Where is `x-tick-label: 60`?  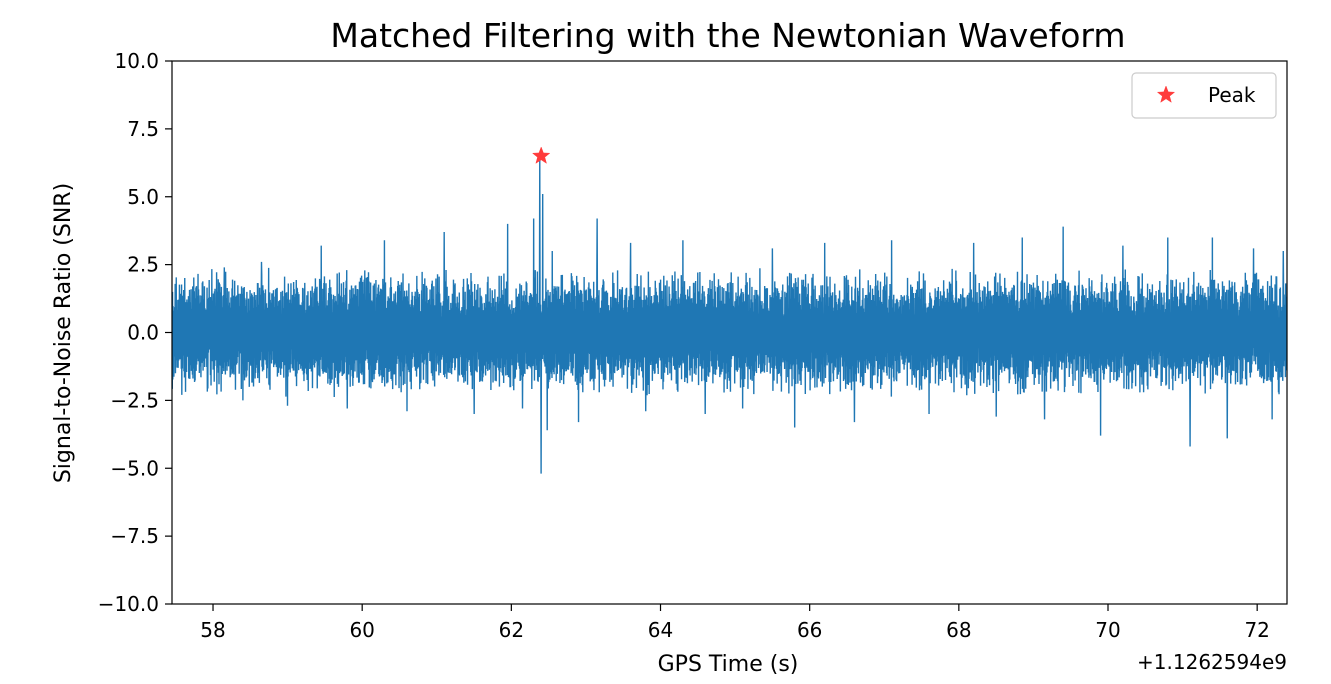
x-tick-label: 60 is located at coordinates (361, 630).